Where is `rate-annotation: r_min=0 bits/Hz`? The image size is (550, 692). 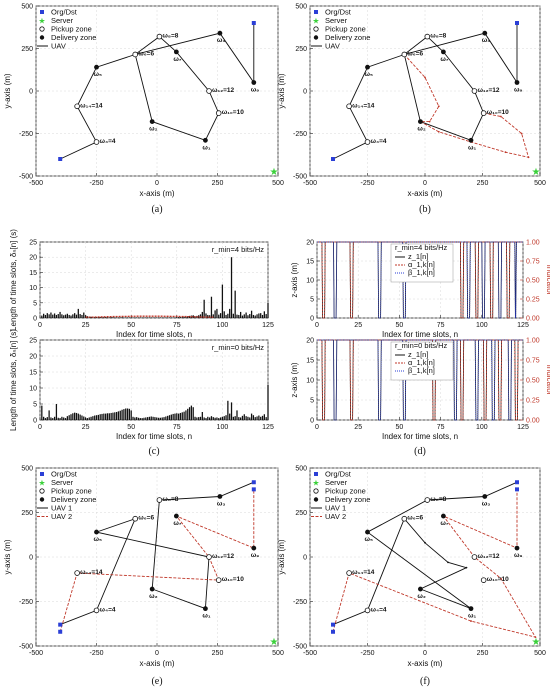 rate-annotation: r_min=0 bits/Hz is located at coordinates (421, 345).